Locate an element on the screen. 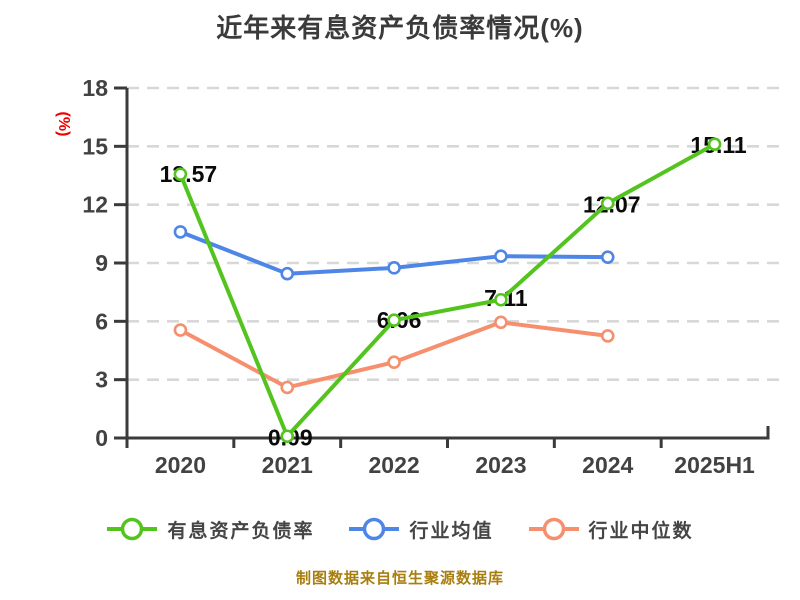  y-tick-label: 15 is located at coordinates (95, 146).